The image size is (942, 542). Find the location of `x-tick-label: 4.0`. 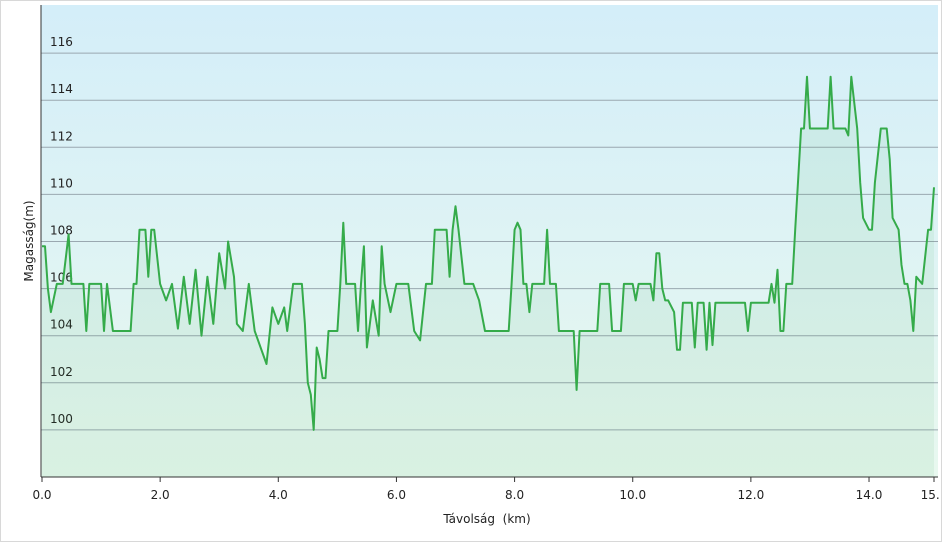

x-tick-label: 4.0 is located at coordinates (278, 495).